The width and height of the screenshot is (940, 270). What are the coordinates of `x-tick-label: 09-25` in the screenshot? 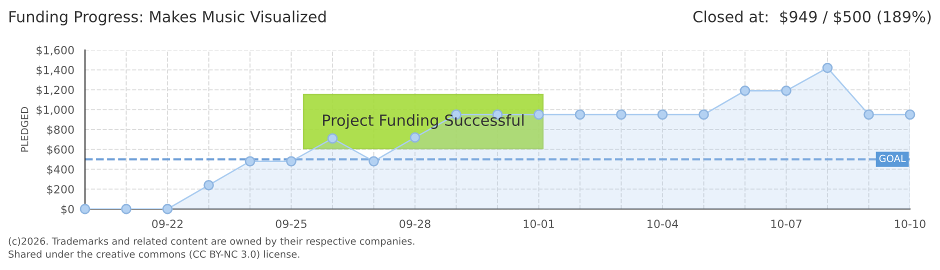 It's located at (291, 224).